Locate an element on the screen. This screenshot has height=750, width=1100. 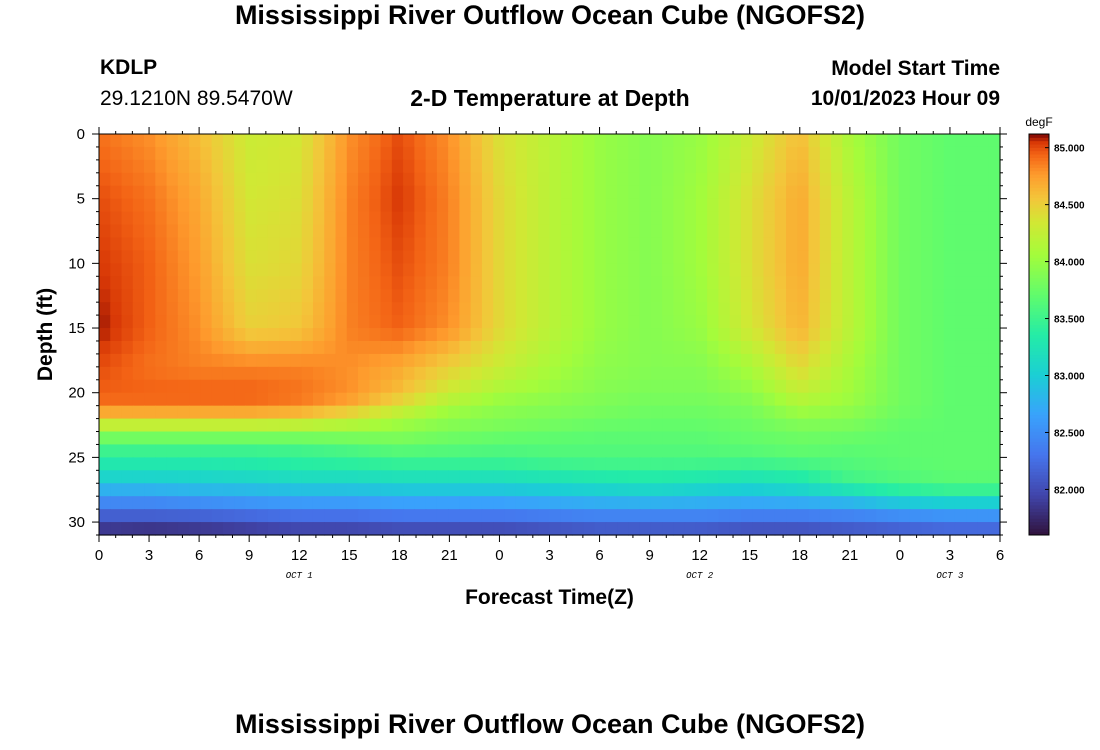
x-date-label: OCT 3 is located at coordinates (950, 576).